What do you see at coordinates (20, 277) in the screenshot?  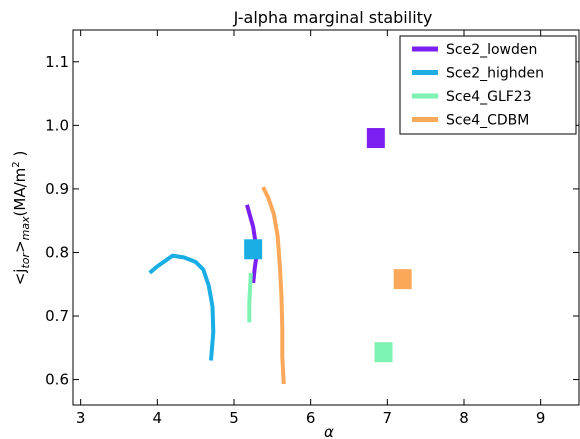 I see `y-label-main: <j` at bounding box center [20, 277].